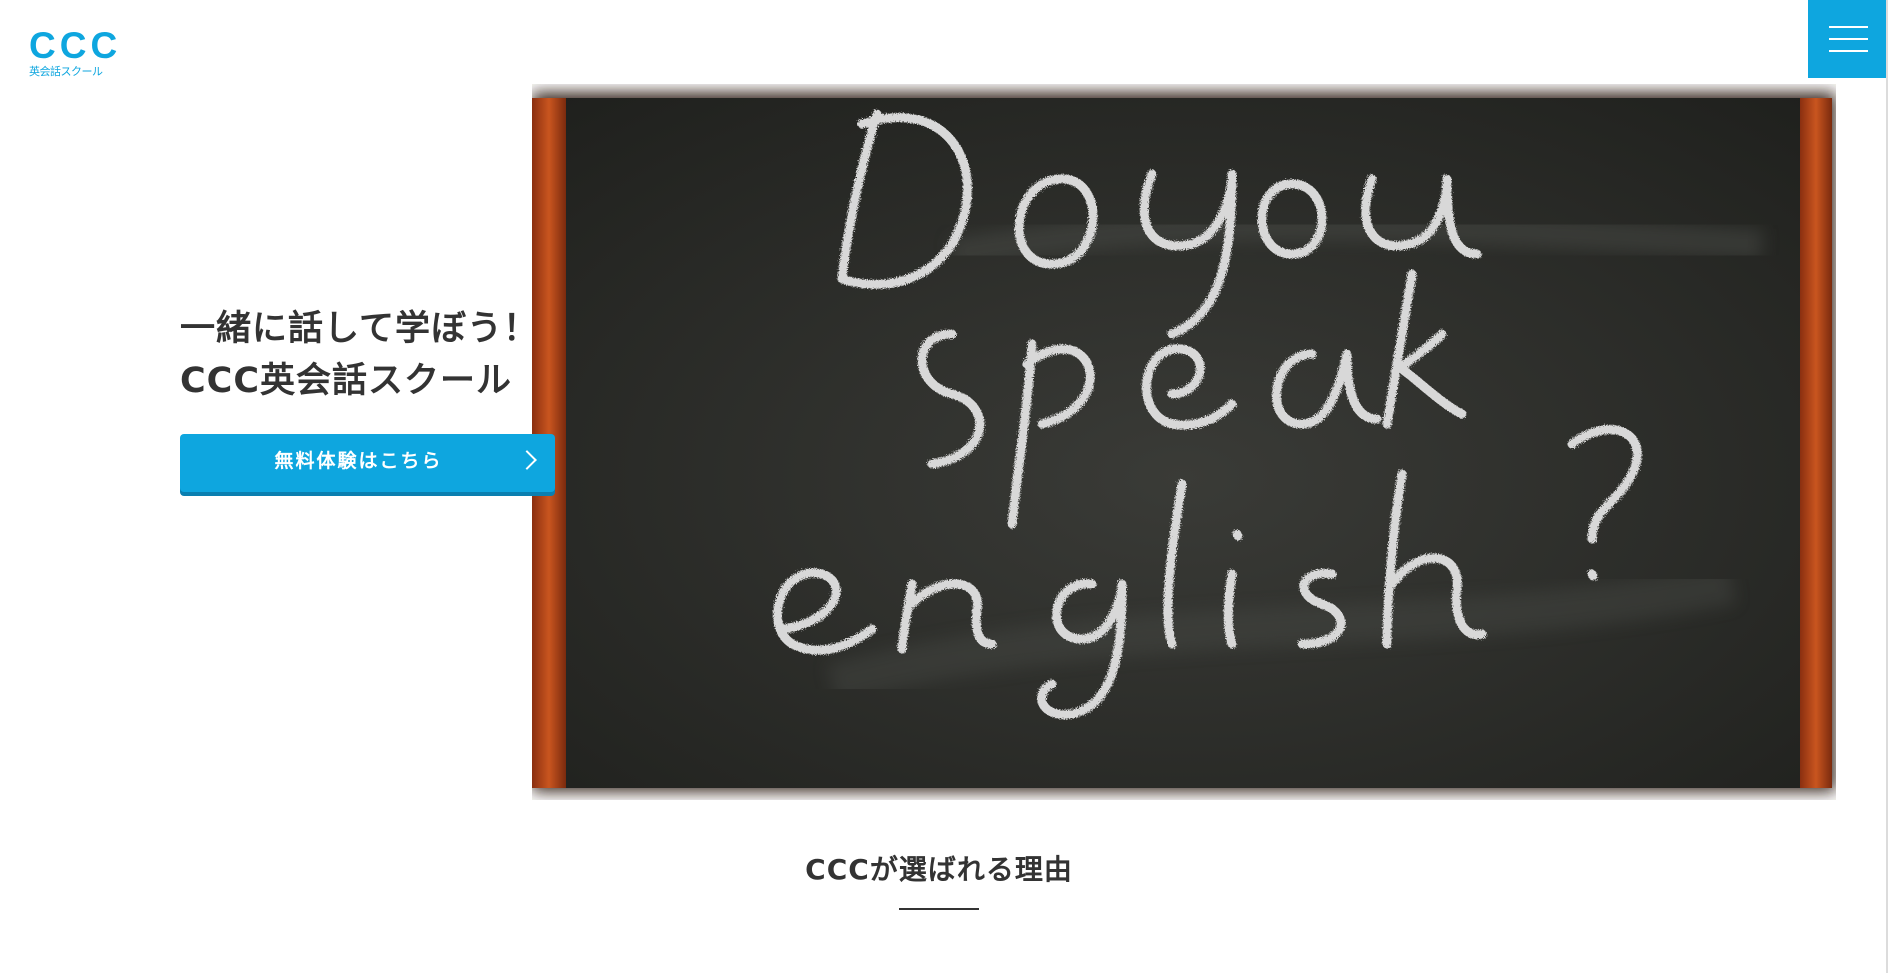 The image size is (1892, 973). What do you see at coordinates (939, 869) in the screenshot?
I see `section-title: CCCが選ばれる理由` at bounding box center [939, 869].